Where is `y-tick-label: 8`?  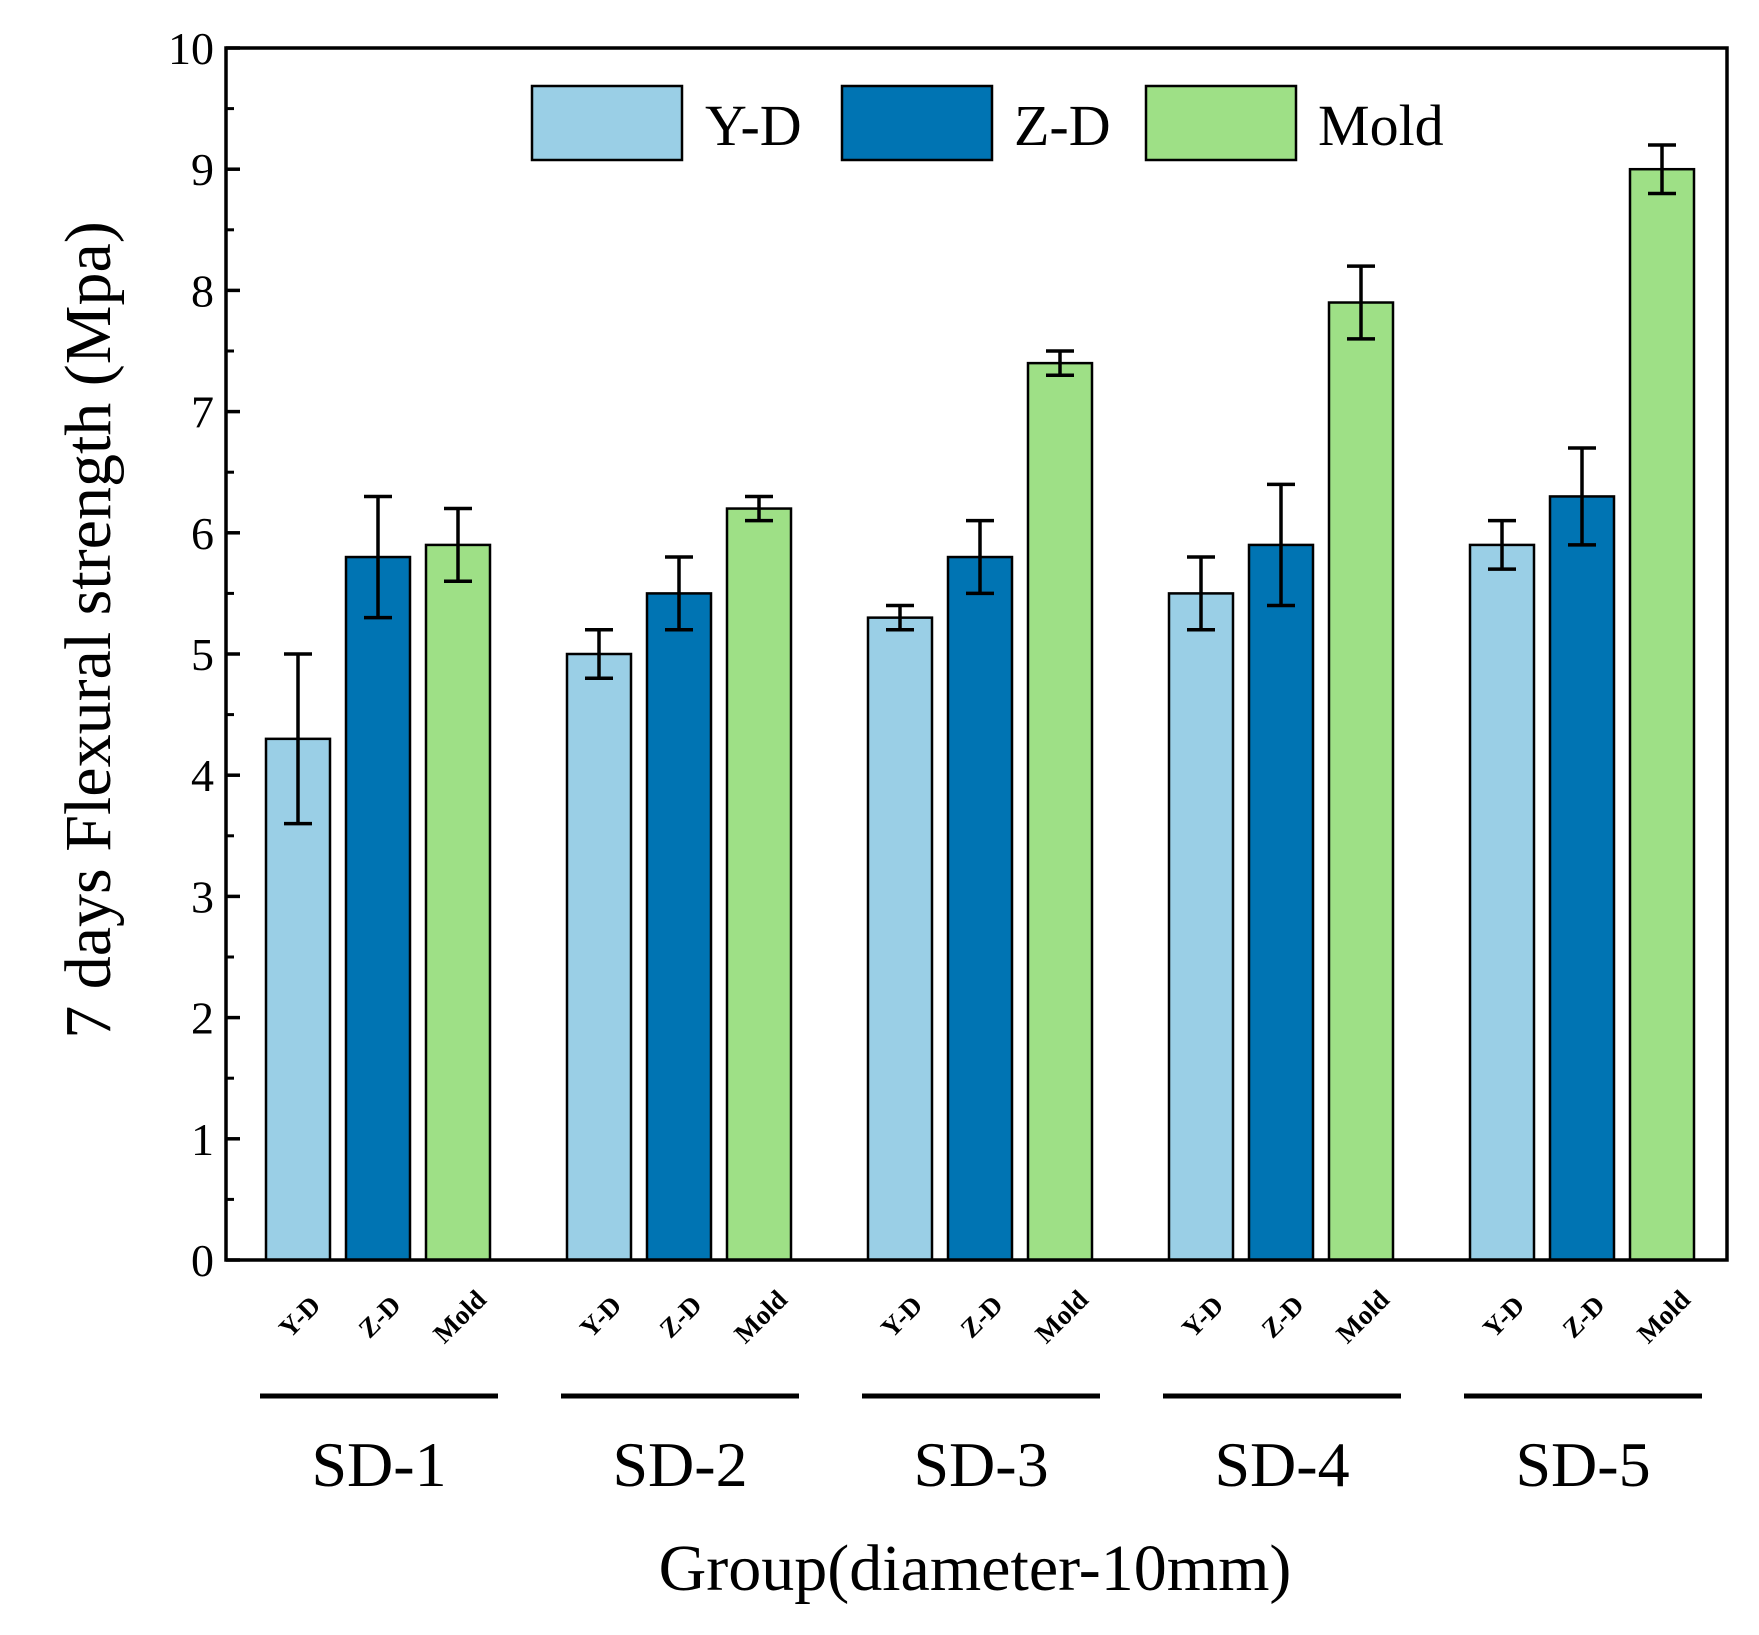
y-tick-label: 8 is located at coordinates (202, 290).